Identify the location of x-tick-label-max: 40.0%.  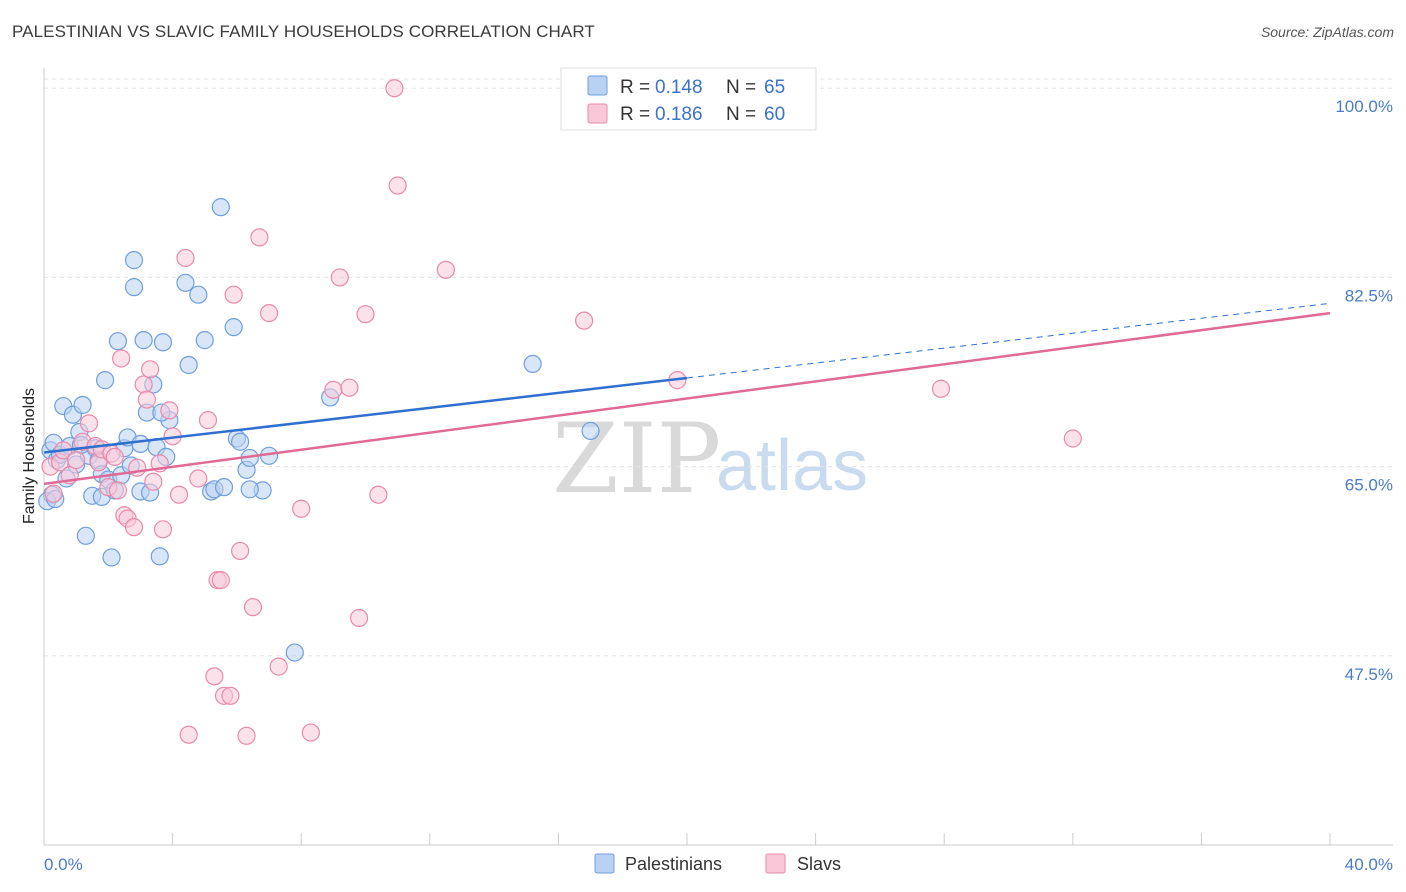
(1369, 864).